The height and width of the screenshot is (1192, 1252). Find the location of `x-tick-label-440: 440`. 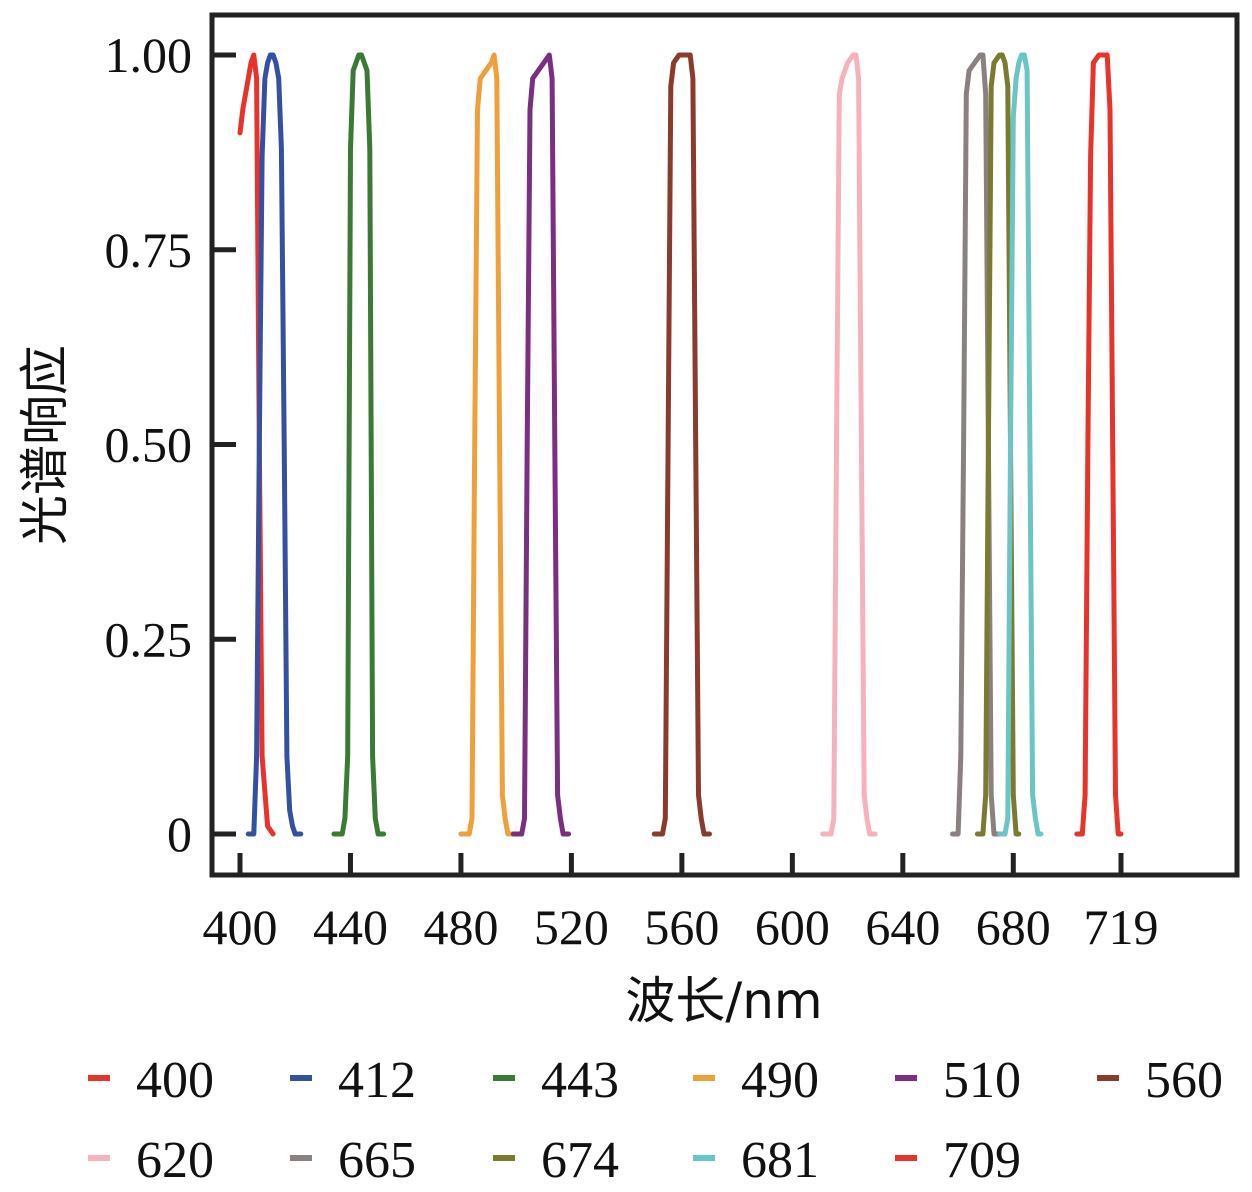

x-tick-label-440: 440 is located at coordinates (350, 927).